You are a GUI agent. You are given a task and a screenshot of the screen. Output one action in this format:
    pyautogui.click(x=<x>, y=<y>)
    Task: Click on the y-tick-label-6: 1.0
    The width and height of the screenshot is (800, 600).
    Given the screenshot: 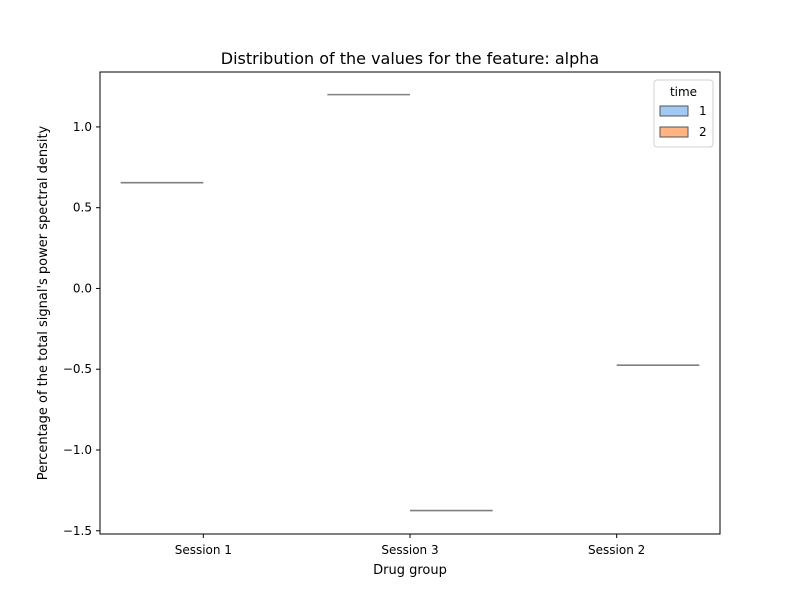 What is the action you would take?
    pyautogui.click(x=82, y=127)
    